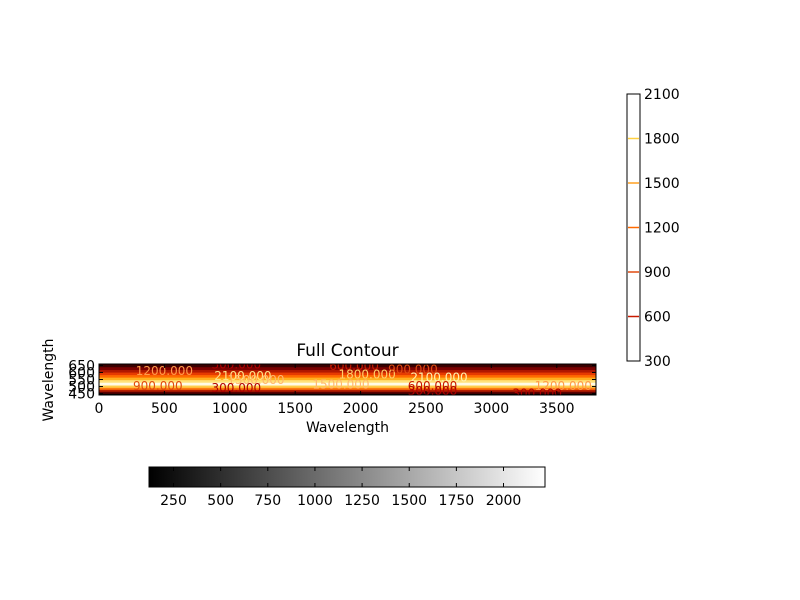 The height and width of the screenshot is (600, 800). Describe the element at coordinates (504, 501) in the screenshot. I see `image-colorbar-tick-label: 2000` at that location.